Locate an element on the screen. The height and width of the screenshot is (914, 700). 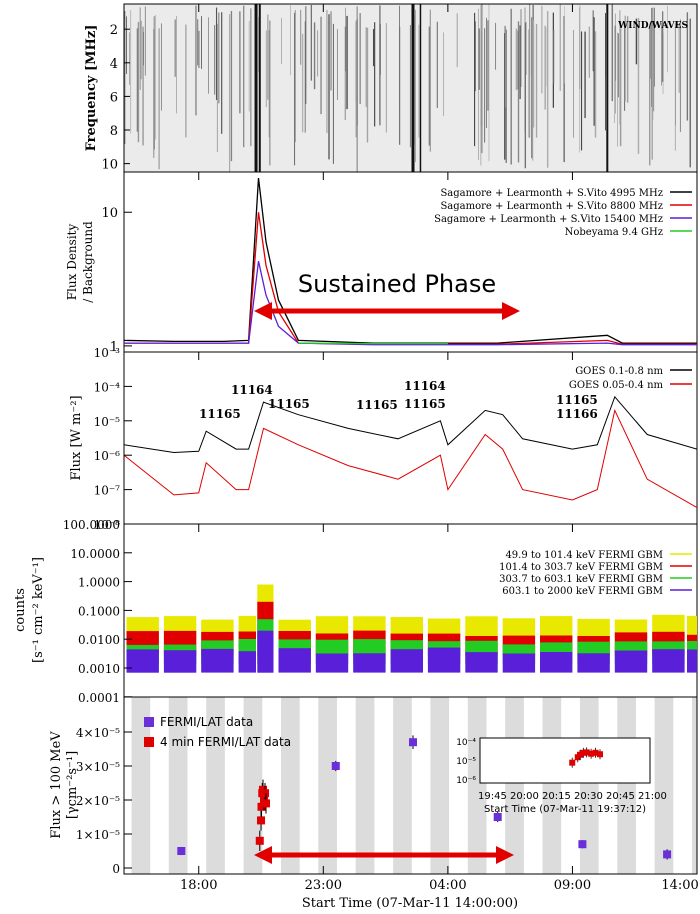
ytick-label: 10⁻³ is located at coordinates (107, 353).